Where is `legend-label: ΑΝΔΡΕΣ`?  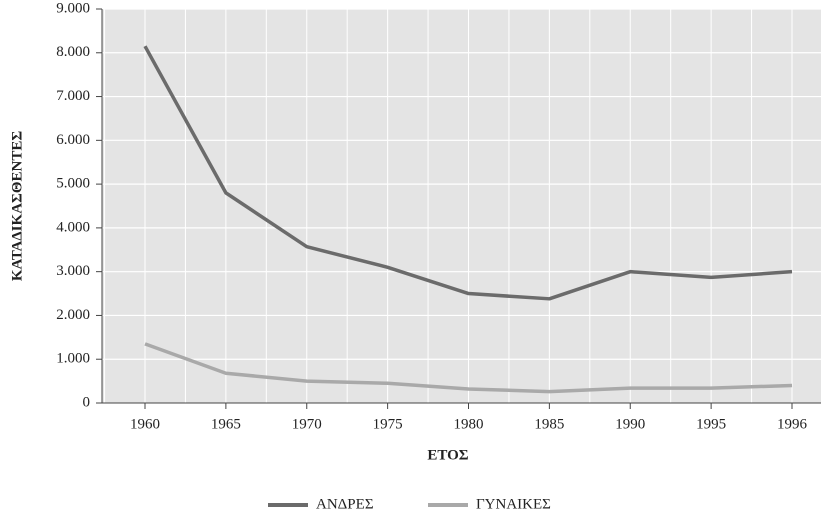
legend-label: ΑΝΔΡΕΣ is located at coordinates (345, 504).